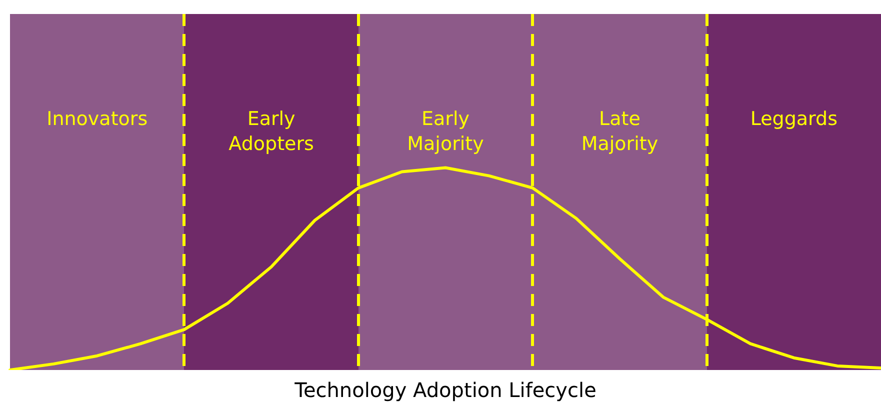  I want to click on x-tick-label: Early Adopters, so click(271, 131).